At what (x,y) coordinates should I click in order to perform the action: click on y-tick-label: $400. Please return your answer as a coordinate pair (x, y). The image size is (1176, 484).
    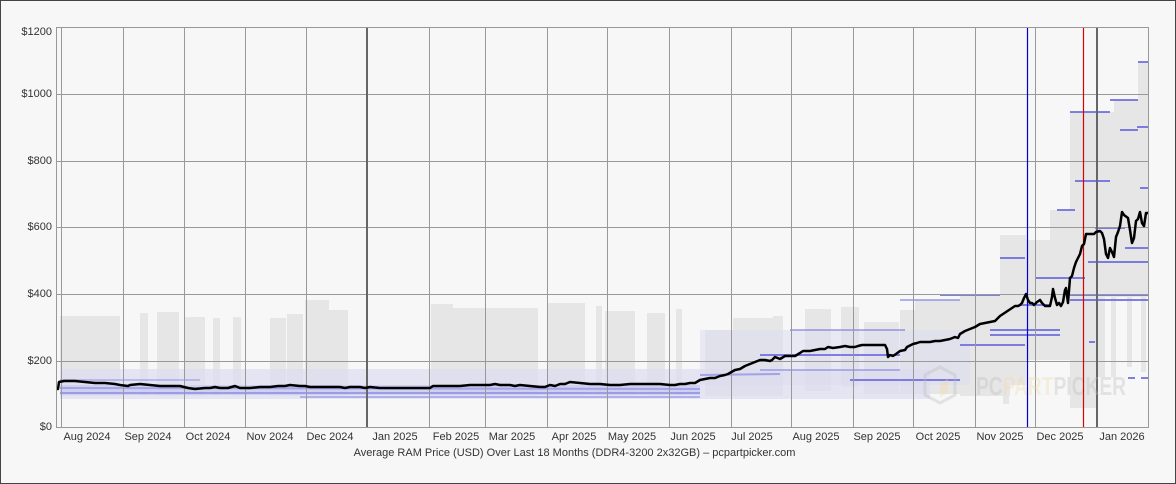
    Looking at the image, I should click on (39, 294).